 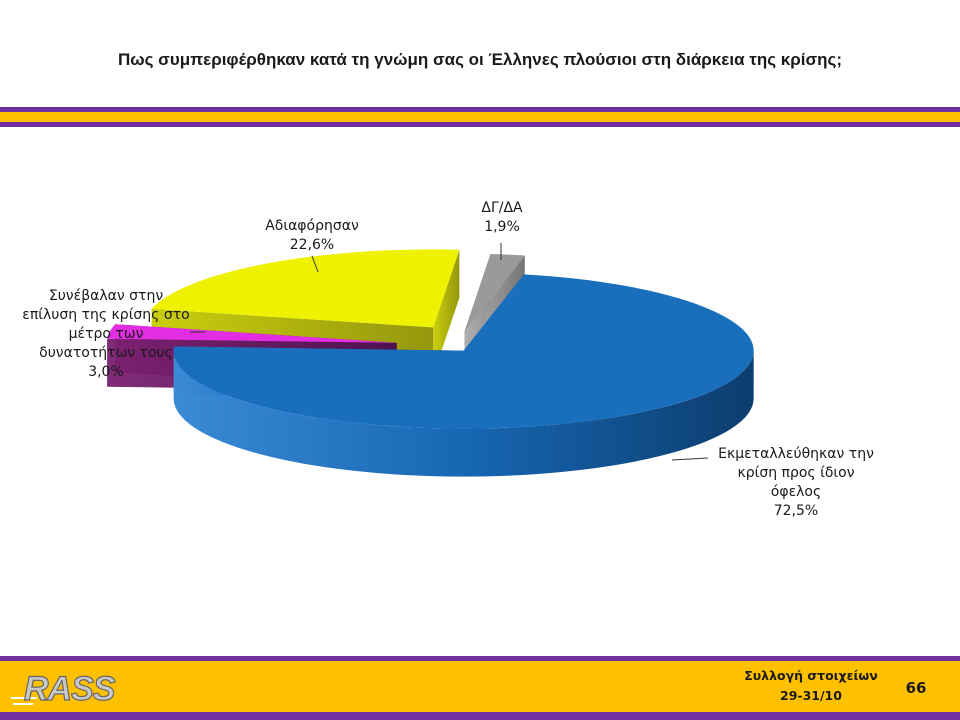 I want to click on slice-top-magenta, so click(x=252, y=333).